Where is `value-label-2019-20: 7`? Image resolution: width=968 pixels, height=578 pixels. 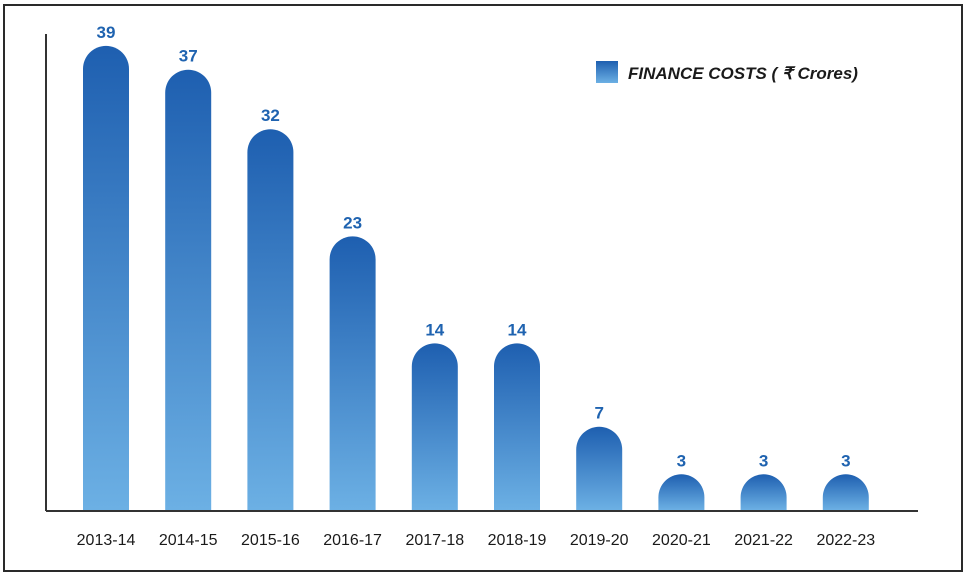
value-label-2019-20: 7 is located at coordinates (598, 413).